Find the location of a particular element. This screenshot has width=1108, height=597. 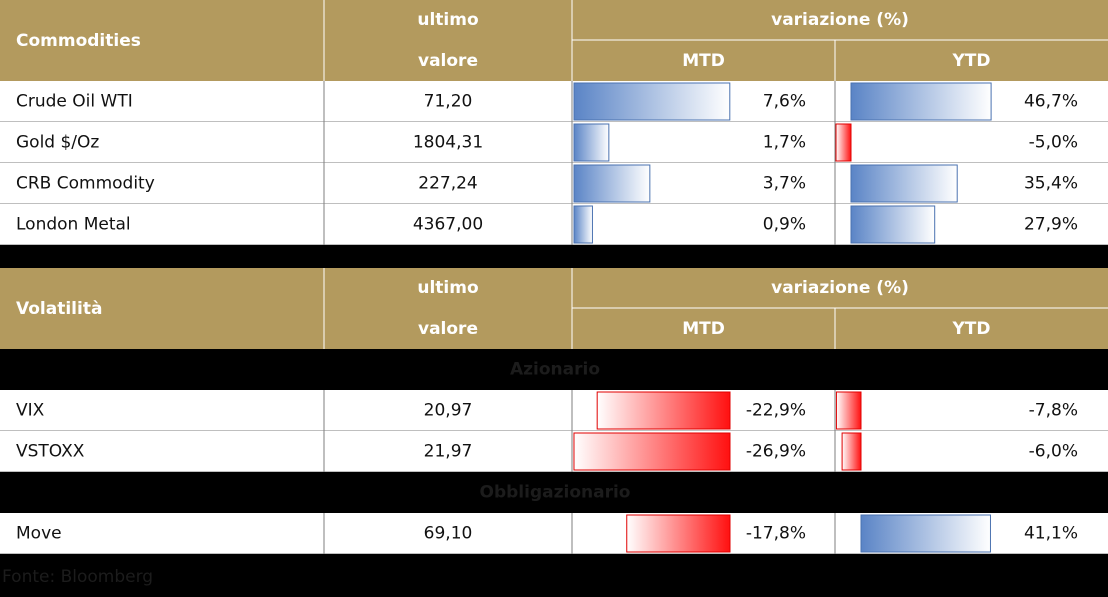

row-name: Move is located at coordinates (39, 534).